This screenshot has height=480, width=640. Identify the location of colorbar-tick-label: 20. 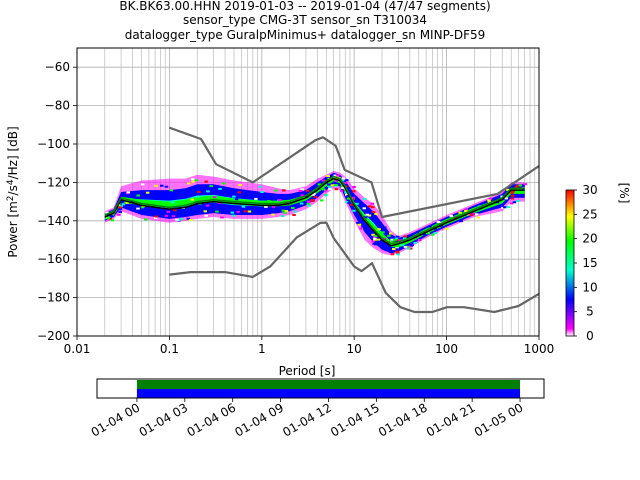
(589, 239).